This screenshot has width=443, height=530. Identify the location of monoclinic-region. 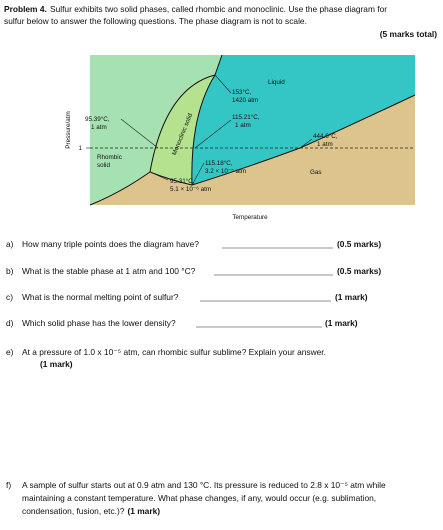
(182, 130).